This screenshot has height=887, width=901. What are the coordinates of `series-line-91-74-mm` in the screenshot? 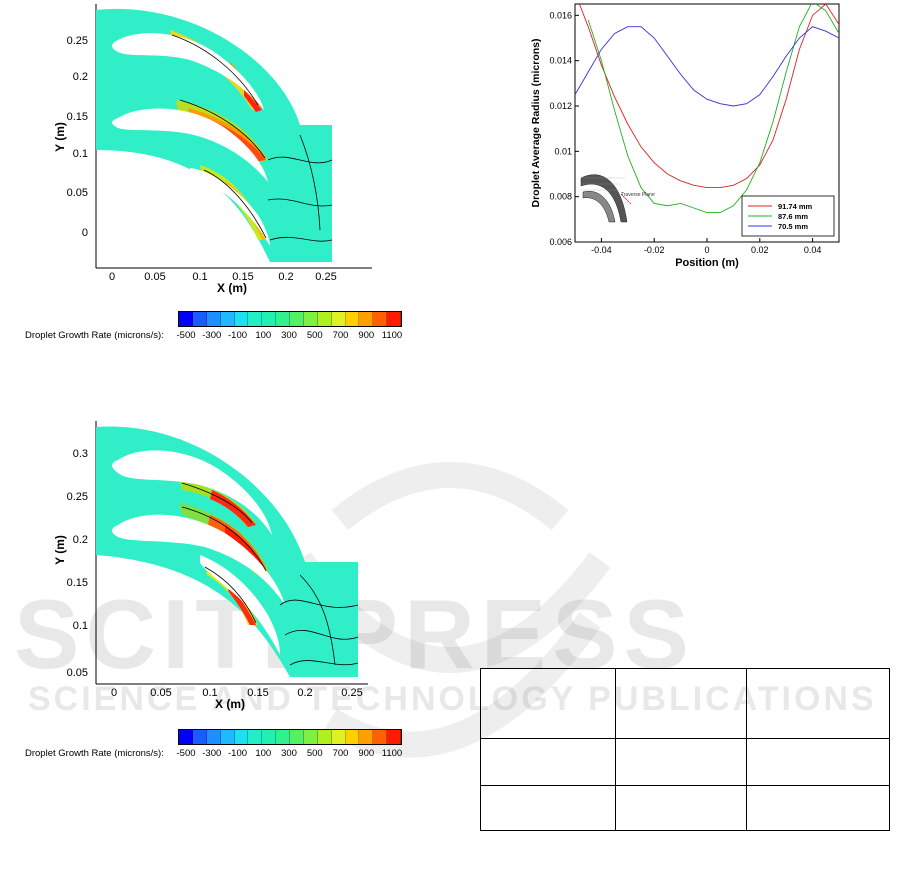 It's located at (708, 96).